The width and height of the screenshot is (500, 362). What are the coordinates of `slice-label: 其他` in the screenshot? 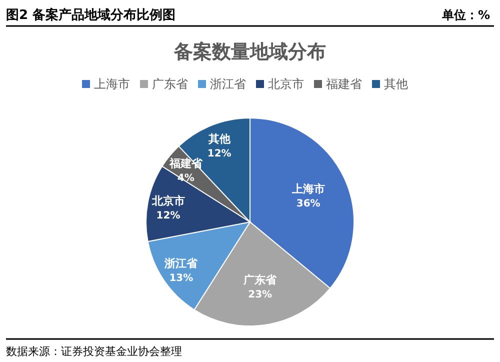 It's located at (219, 139).